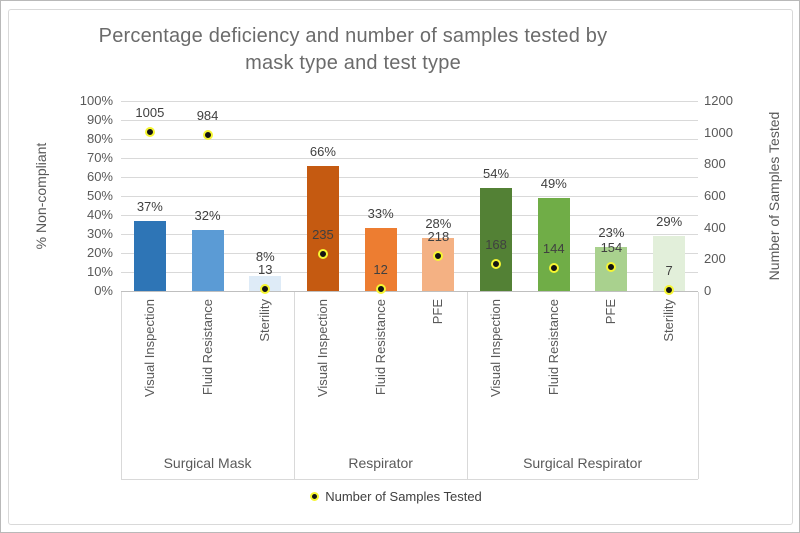 Image resolution: width=800 pixels, height=533 pixels. I want to click on left-axis-tick-label: 60%, so click(99, 176).